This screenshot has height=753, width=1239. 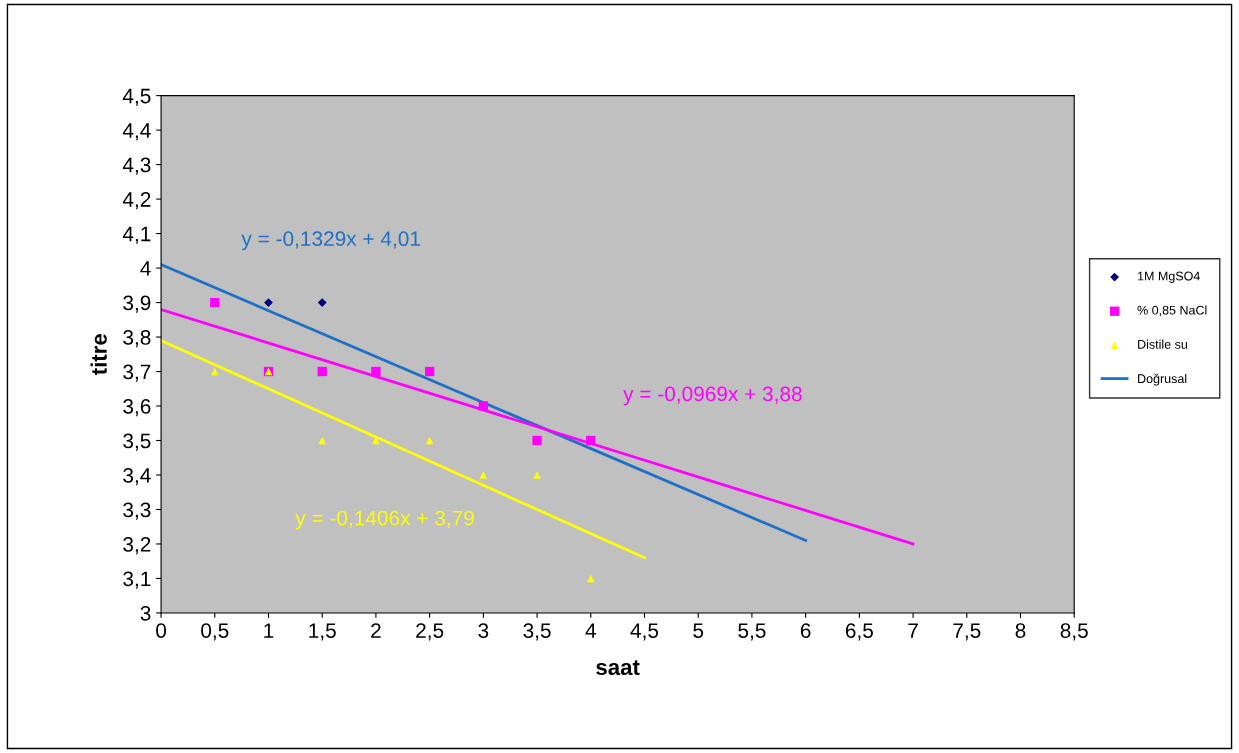 I want to click on y-tick-label: 4,5, so click(x=136, y=97).